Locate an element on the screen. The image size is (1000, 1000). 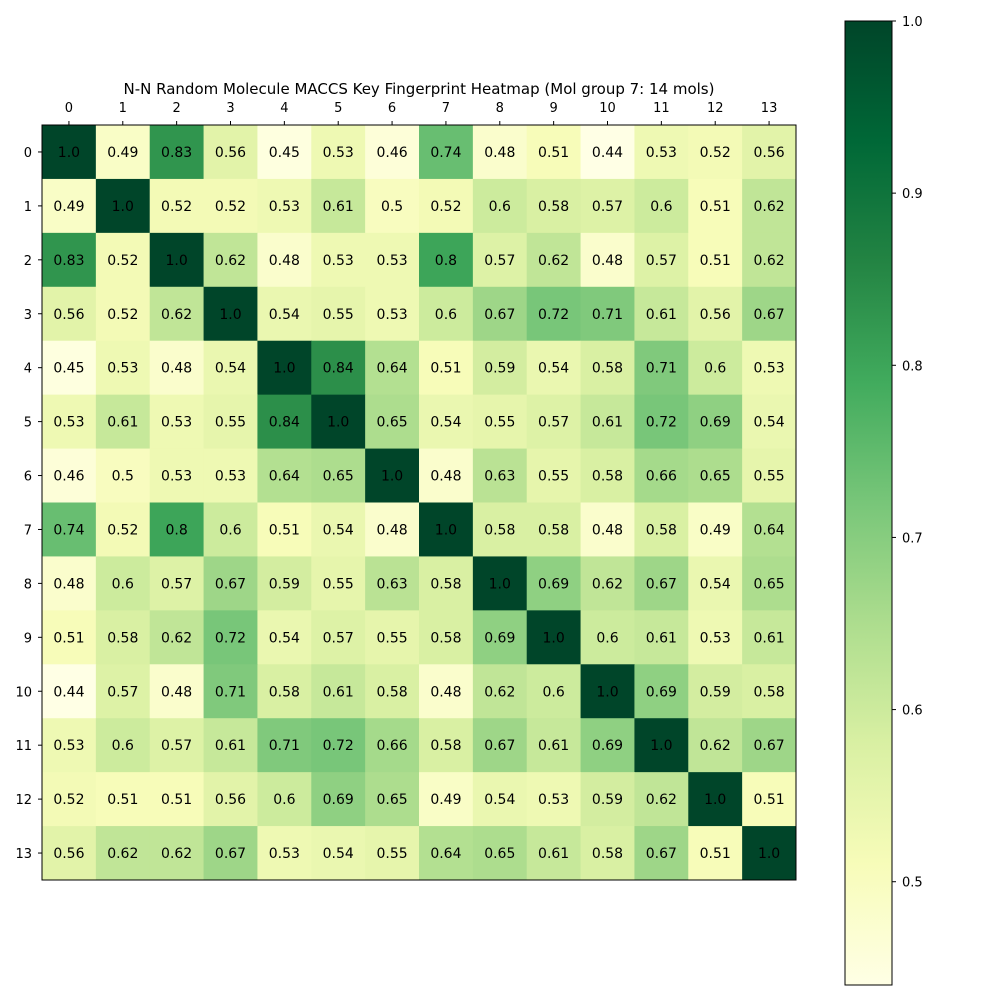
cell-value-label: 0.52 is located at coordinates (230, 207).